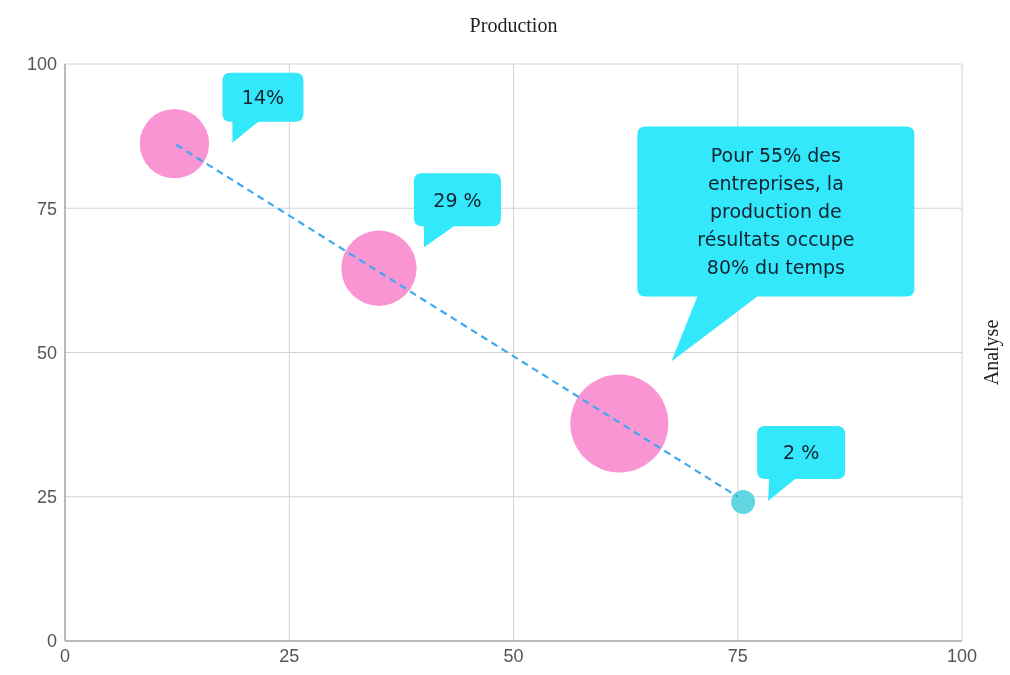 This screenshot has height=675, width=1010. Describe the element at coordinates (737, 655) in the screenshot. I see `x-tick-label: 75` at that location.